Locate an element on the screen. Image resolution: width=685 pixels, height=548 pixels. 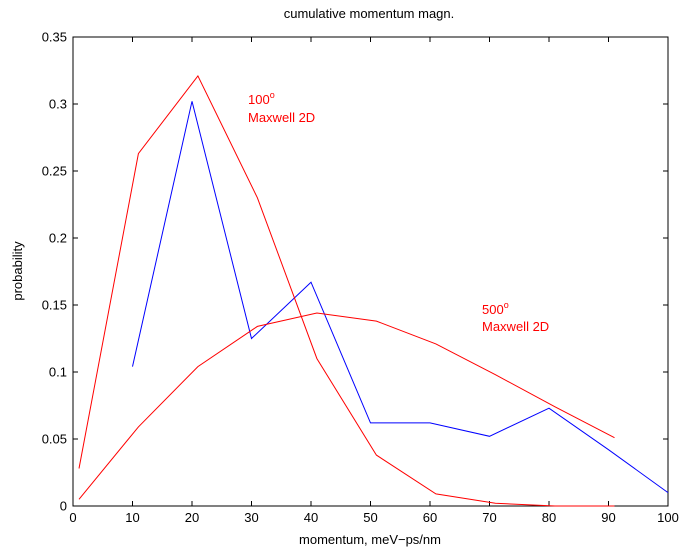
annotation-500-model: Maxwell 2D is located at coordinates (515, 326).